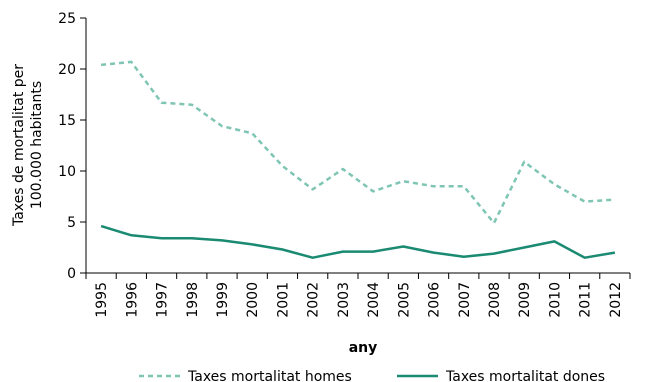  I want to click on x-tick-label: 2011, so click(586, 300).